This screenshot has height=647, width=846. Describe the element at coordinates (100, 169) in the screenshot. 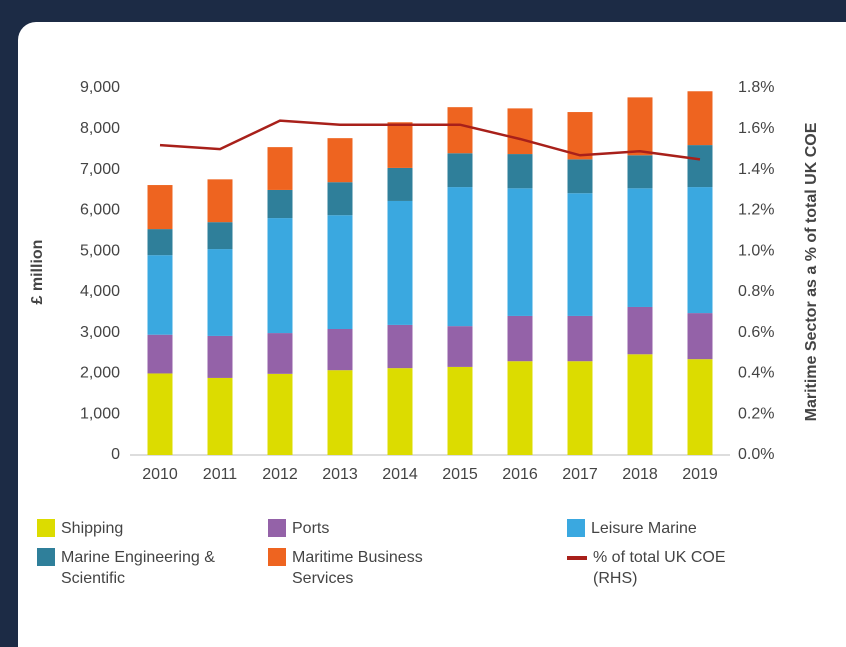

I see `y-tick-label: 7,000` at that location.